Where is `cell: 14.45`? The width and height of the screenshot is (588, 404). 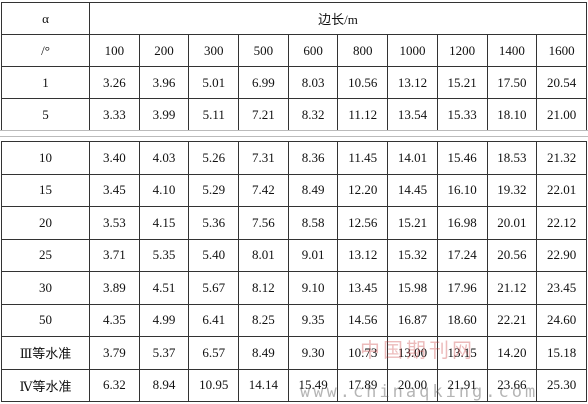
cell: 14.45 is located at coordinates (412, 190).